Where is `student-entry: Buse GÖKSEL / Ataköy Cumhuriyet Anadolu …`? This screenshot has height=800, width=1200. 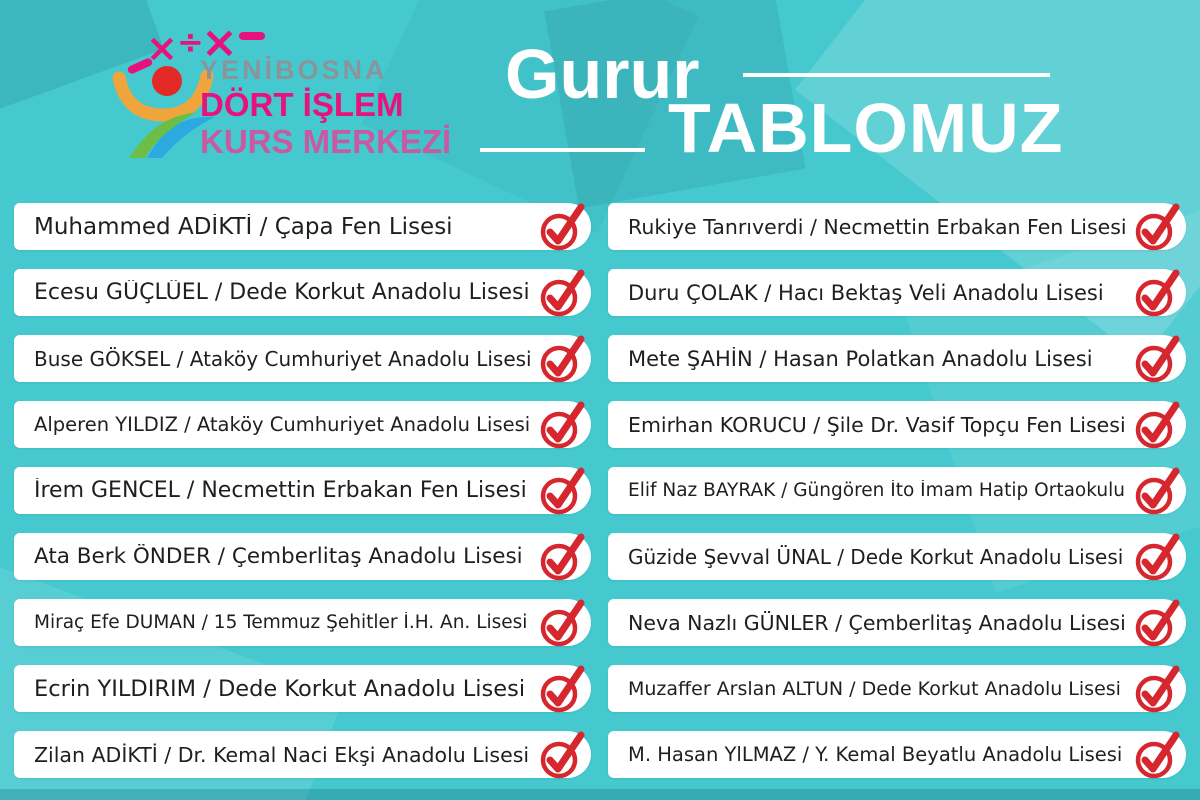 student-entry: Buse GÖKSEL / Ataköy Cumhuriyet Anadolu … is located at coordinates (283, 358).